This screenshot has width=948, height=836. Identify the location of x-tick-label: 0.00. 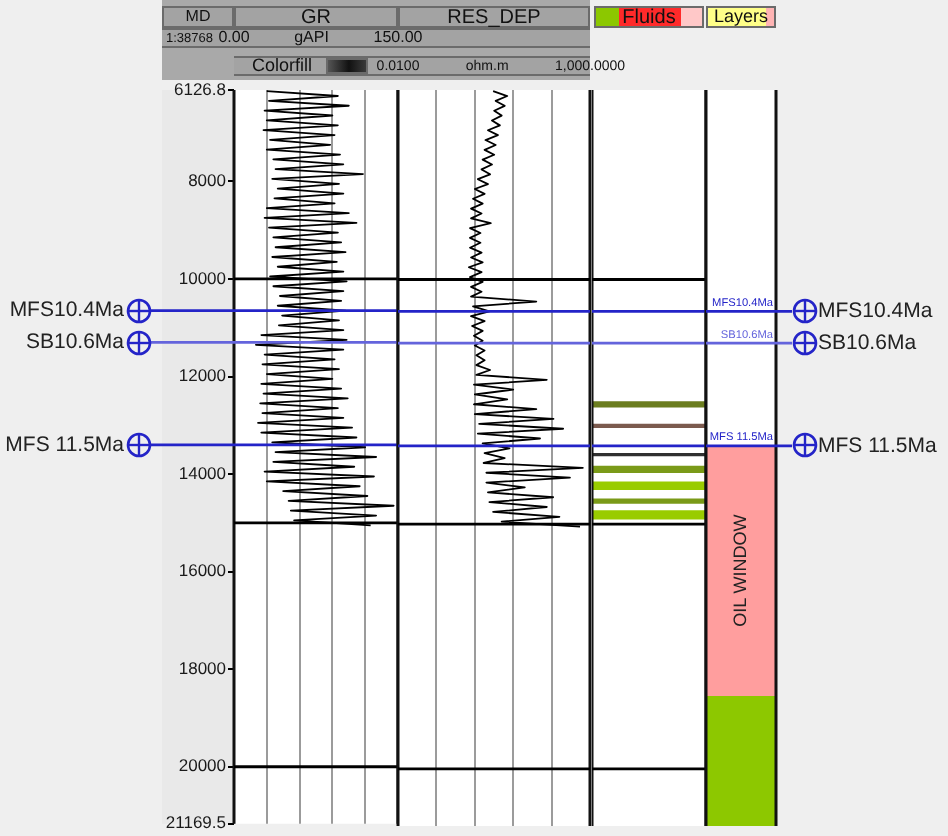
(234, 37).